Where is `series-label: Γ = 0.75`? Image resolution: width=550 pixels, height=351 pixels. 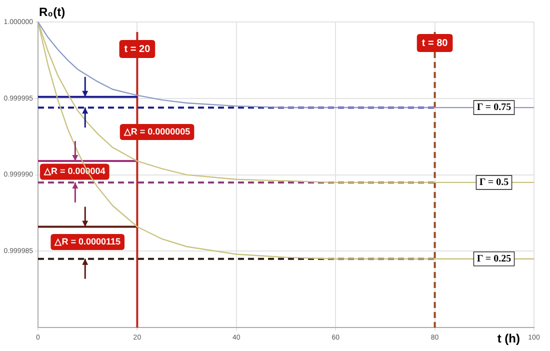 series-label: Γ = 0.75 is located at coordinates (494, 108).